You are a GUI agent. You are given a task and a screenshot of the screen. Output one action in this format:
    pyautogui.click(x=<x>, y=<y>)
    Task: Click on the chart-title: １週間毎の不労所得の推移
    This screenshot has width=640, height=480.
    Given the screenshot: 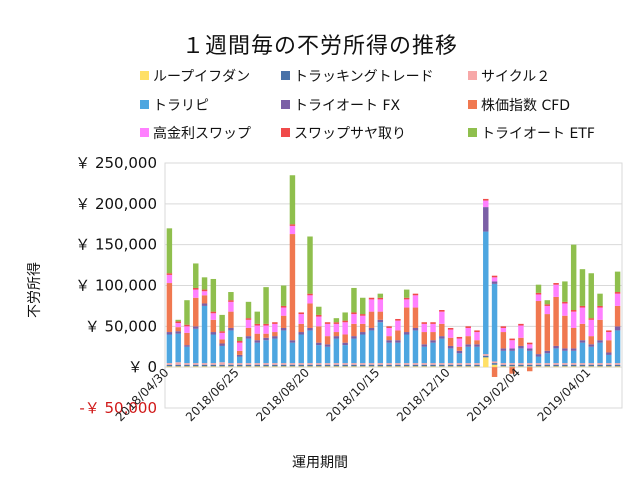 What is the action you would take?
    pyautogui.click(x=319, y=46)
    